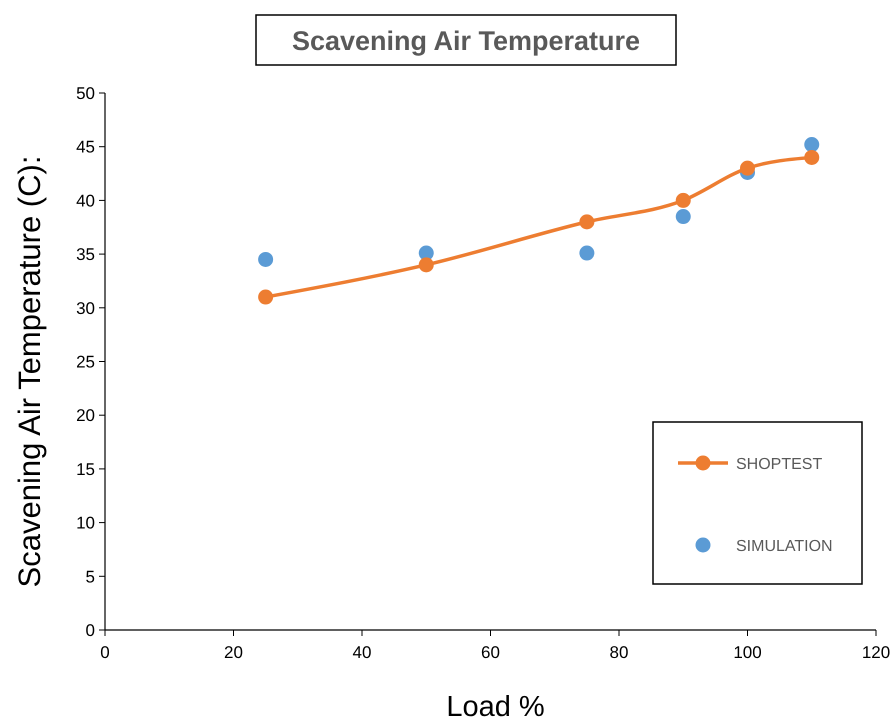  What do you see at coordinates (779, 464) in the screenshot?
I see `legend-label: SHOPTEST` at bounding box center [779, 464].